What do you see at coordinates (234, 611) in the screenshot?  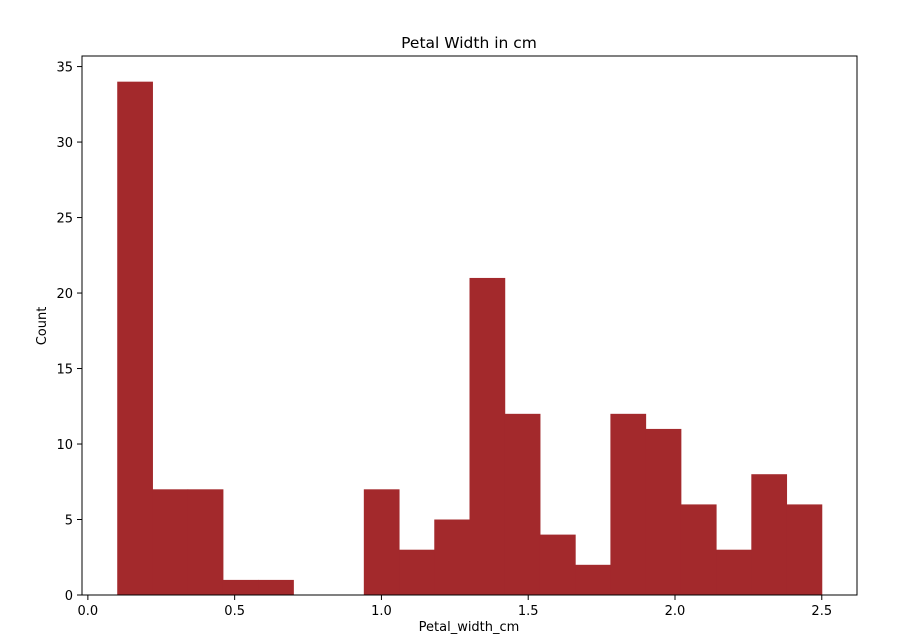 I see `x-tick-label: 0.5` at bounding box center [234, 611].